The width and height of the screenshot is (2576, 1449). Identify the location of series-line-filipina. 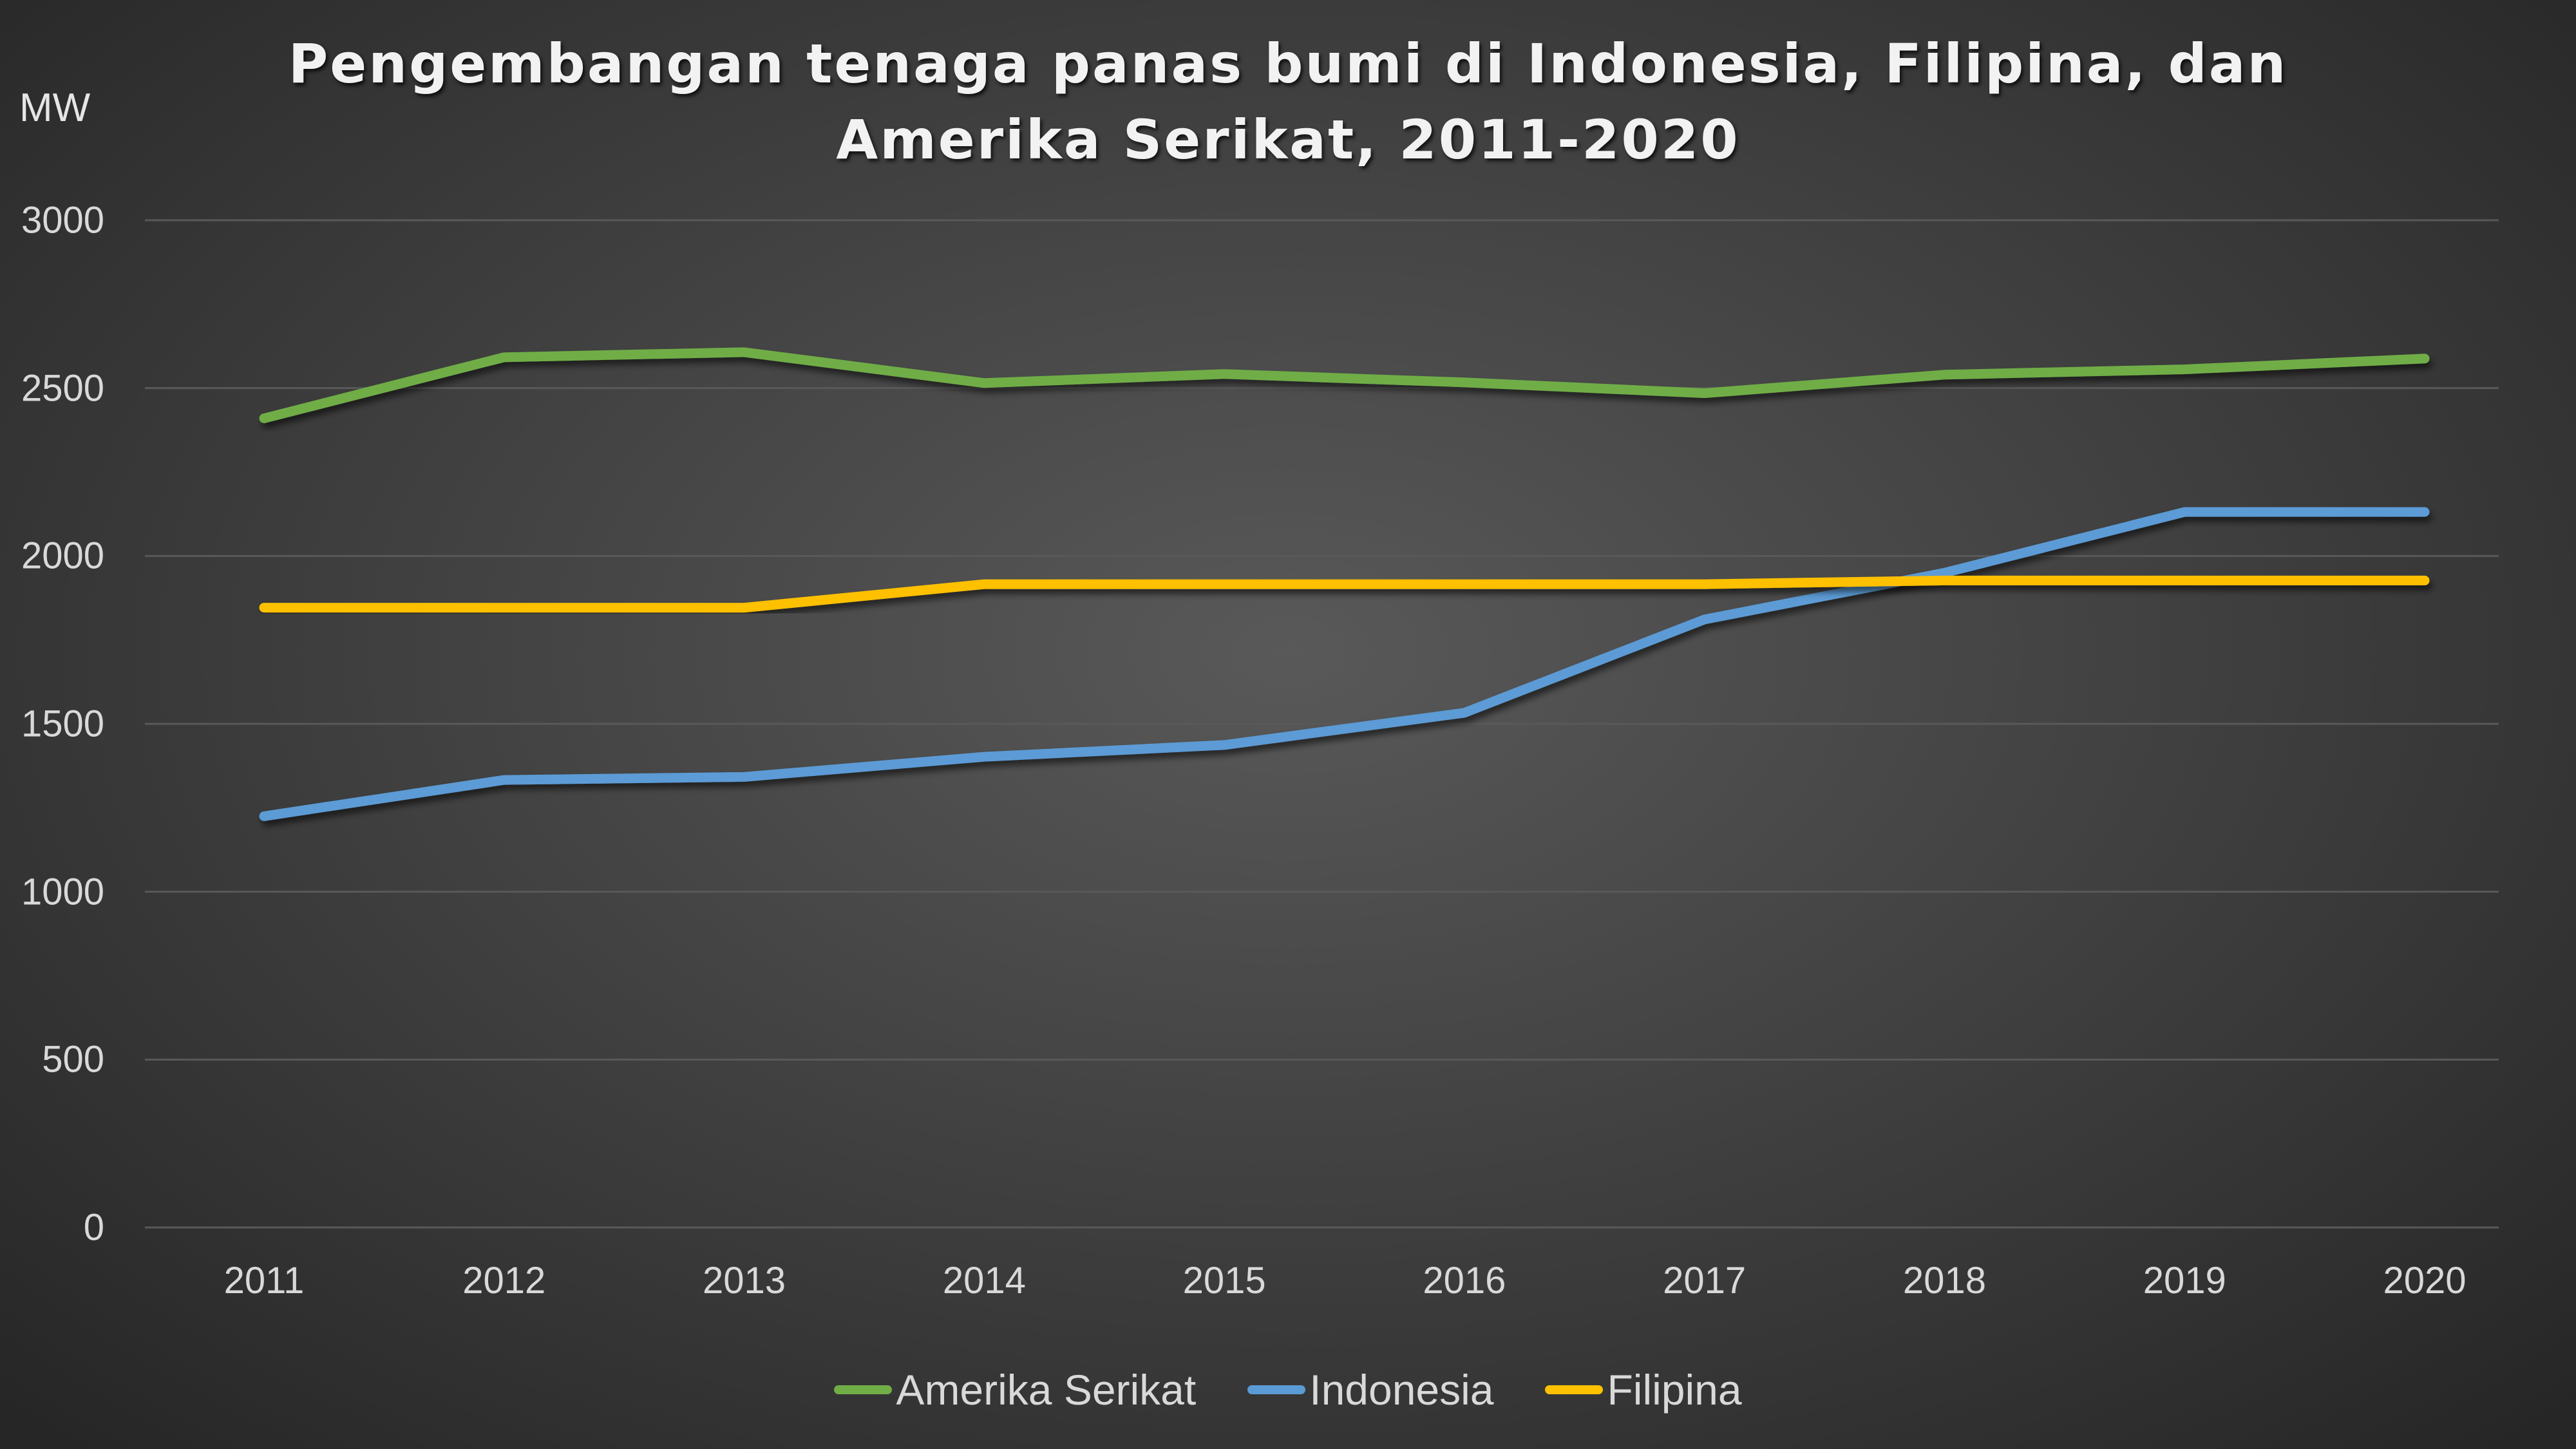
(1345, 594).